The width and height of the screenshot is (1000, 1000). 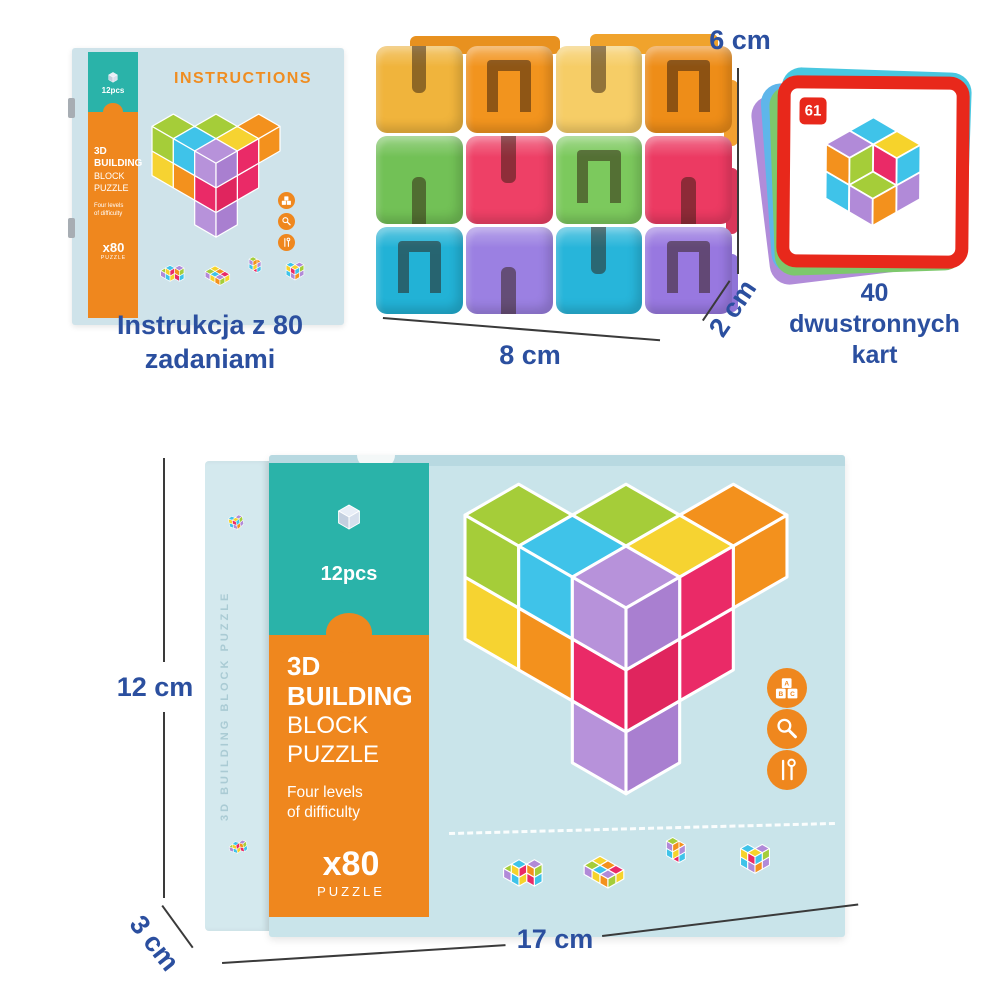 I want to click on box-height-line-bottom, so click(x=164, y=805).